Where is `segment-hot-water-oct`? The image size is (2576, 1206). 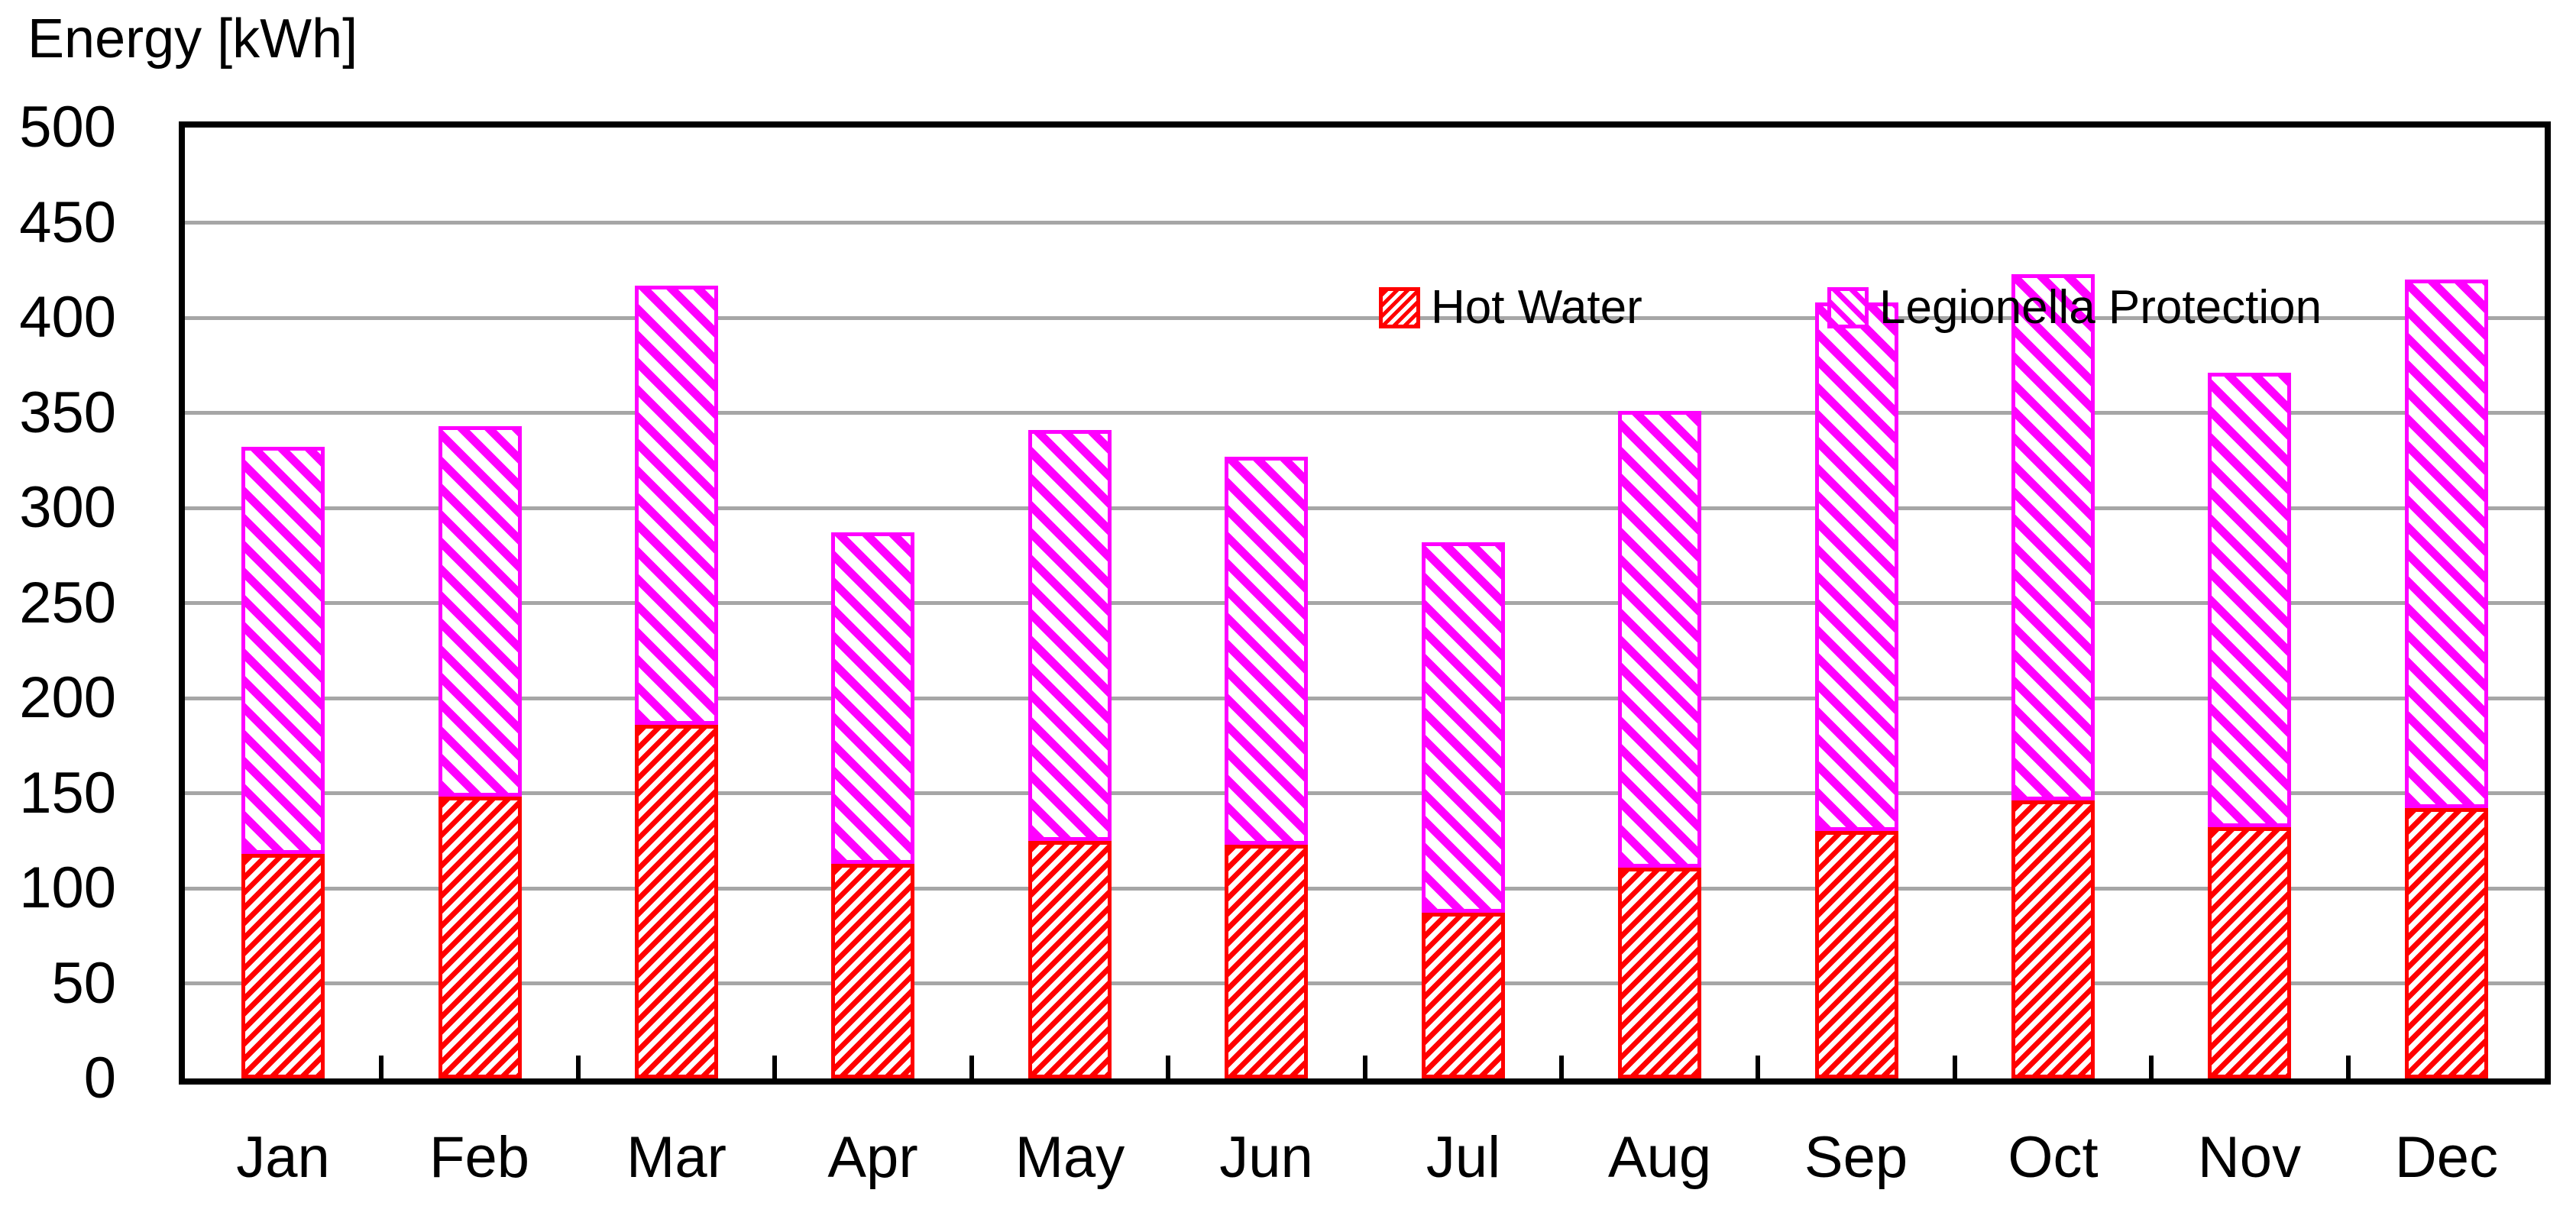 segment-hot-water-oct is located at coordinates (2053, 939).